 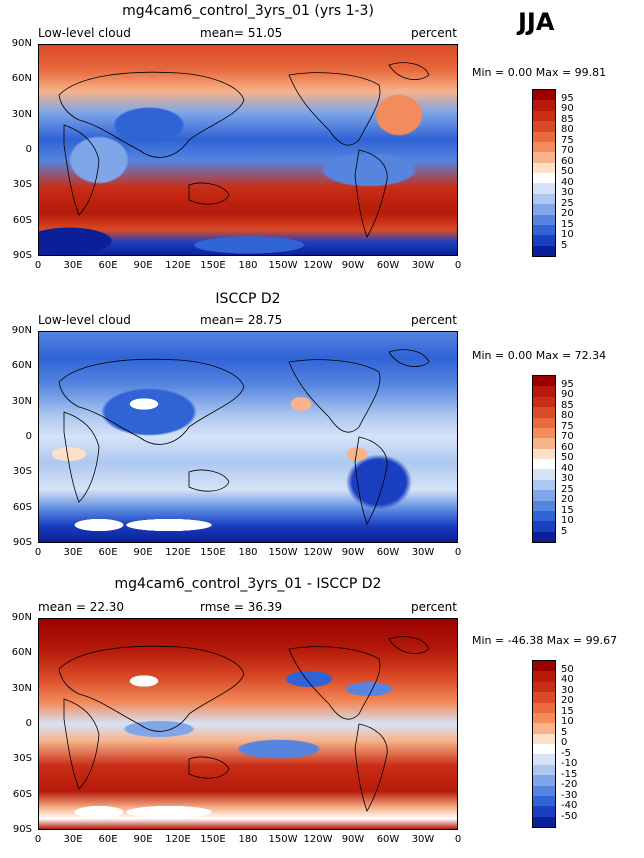 What do you see at coordinates (244, 150) in the screenshot?
I see `panel-1-coastlines` at bounding box center [244, 150].